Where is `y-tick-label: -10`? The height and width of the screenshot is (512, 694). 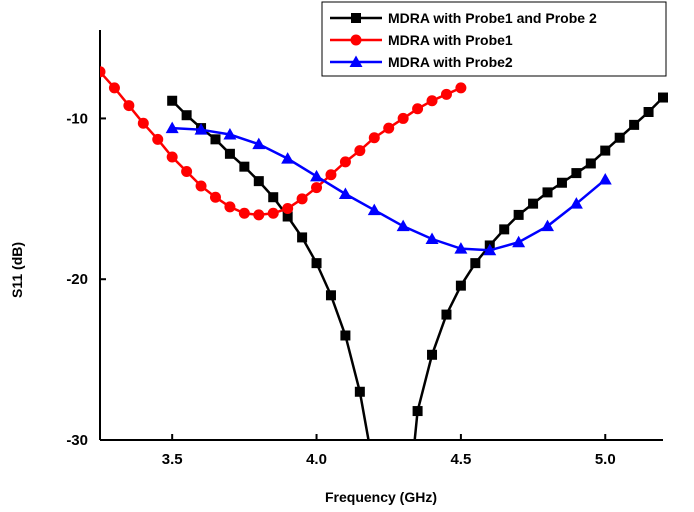 y-tick-label: -10 is located at coordinates (77, 118).